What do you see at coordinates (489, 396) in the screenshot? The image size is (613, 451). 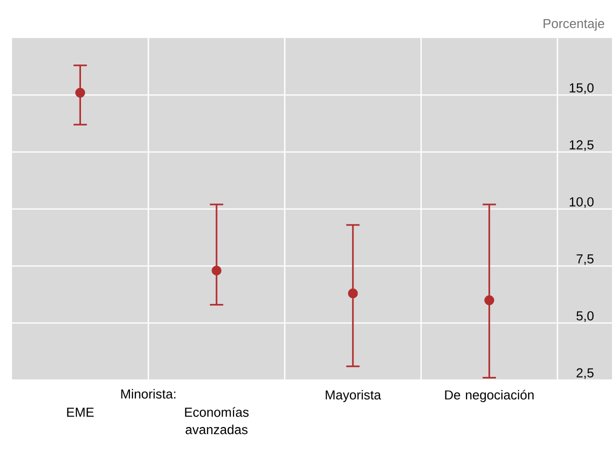 I see `x-tick-label: De negociación` at bounding box center [489, 396].